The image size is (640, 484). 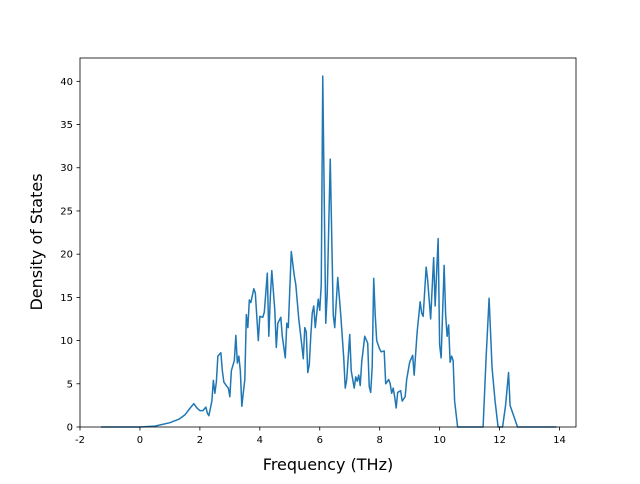 I want to click on x-tick-label: 4, so click(x=260, y=440).